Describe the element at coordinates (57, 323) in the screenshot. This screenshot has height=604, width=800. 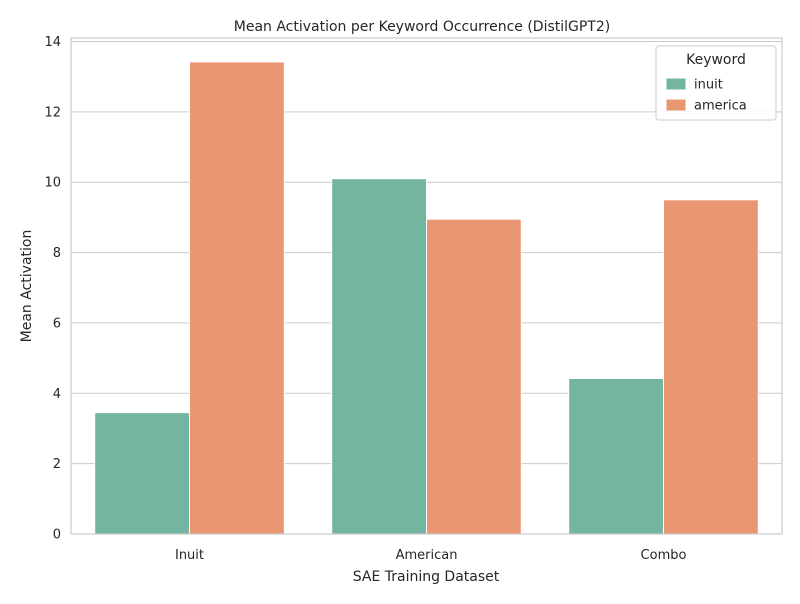
I see `y-tick-label: 6` at that location.